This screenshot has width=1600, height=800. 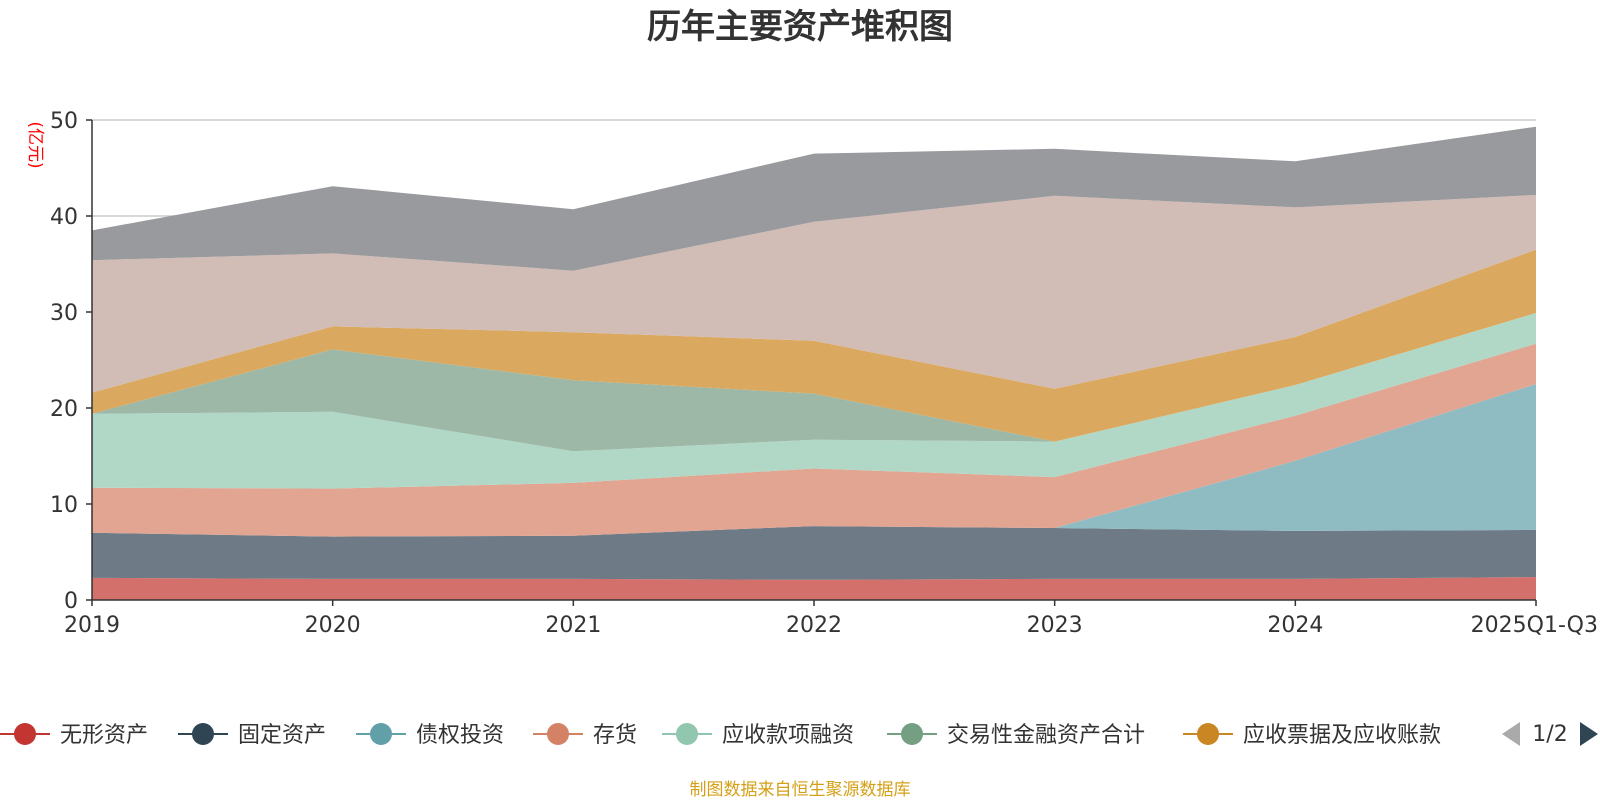 I want to click on x-tick-label: 2022, so click(x=814, y=625).